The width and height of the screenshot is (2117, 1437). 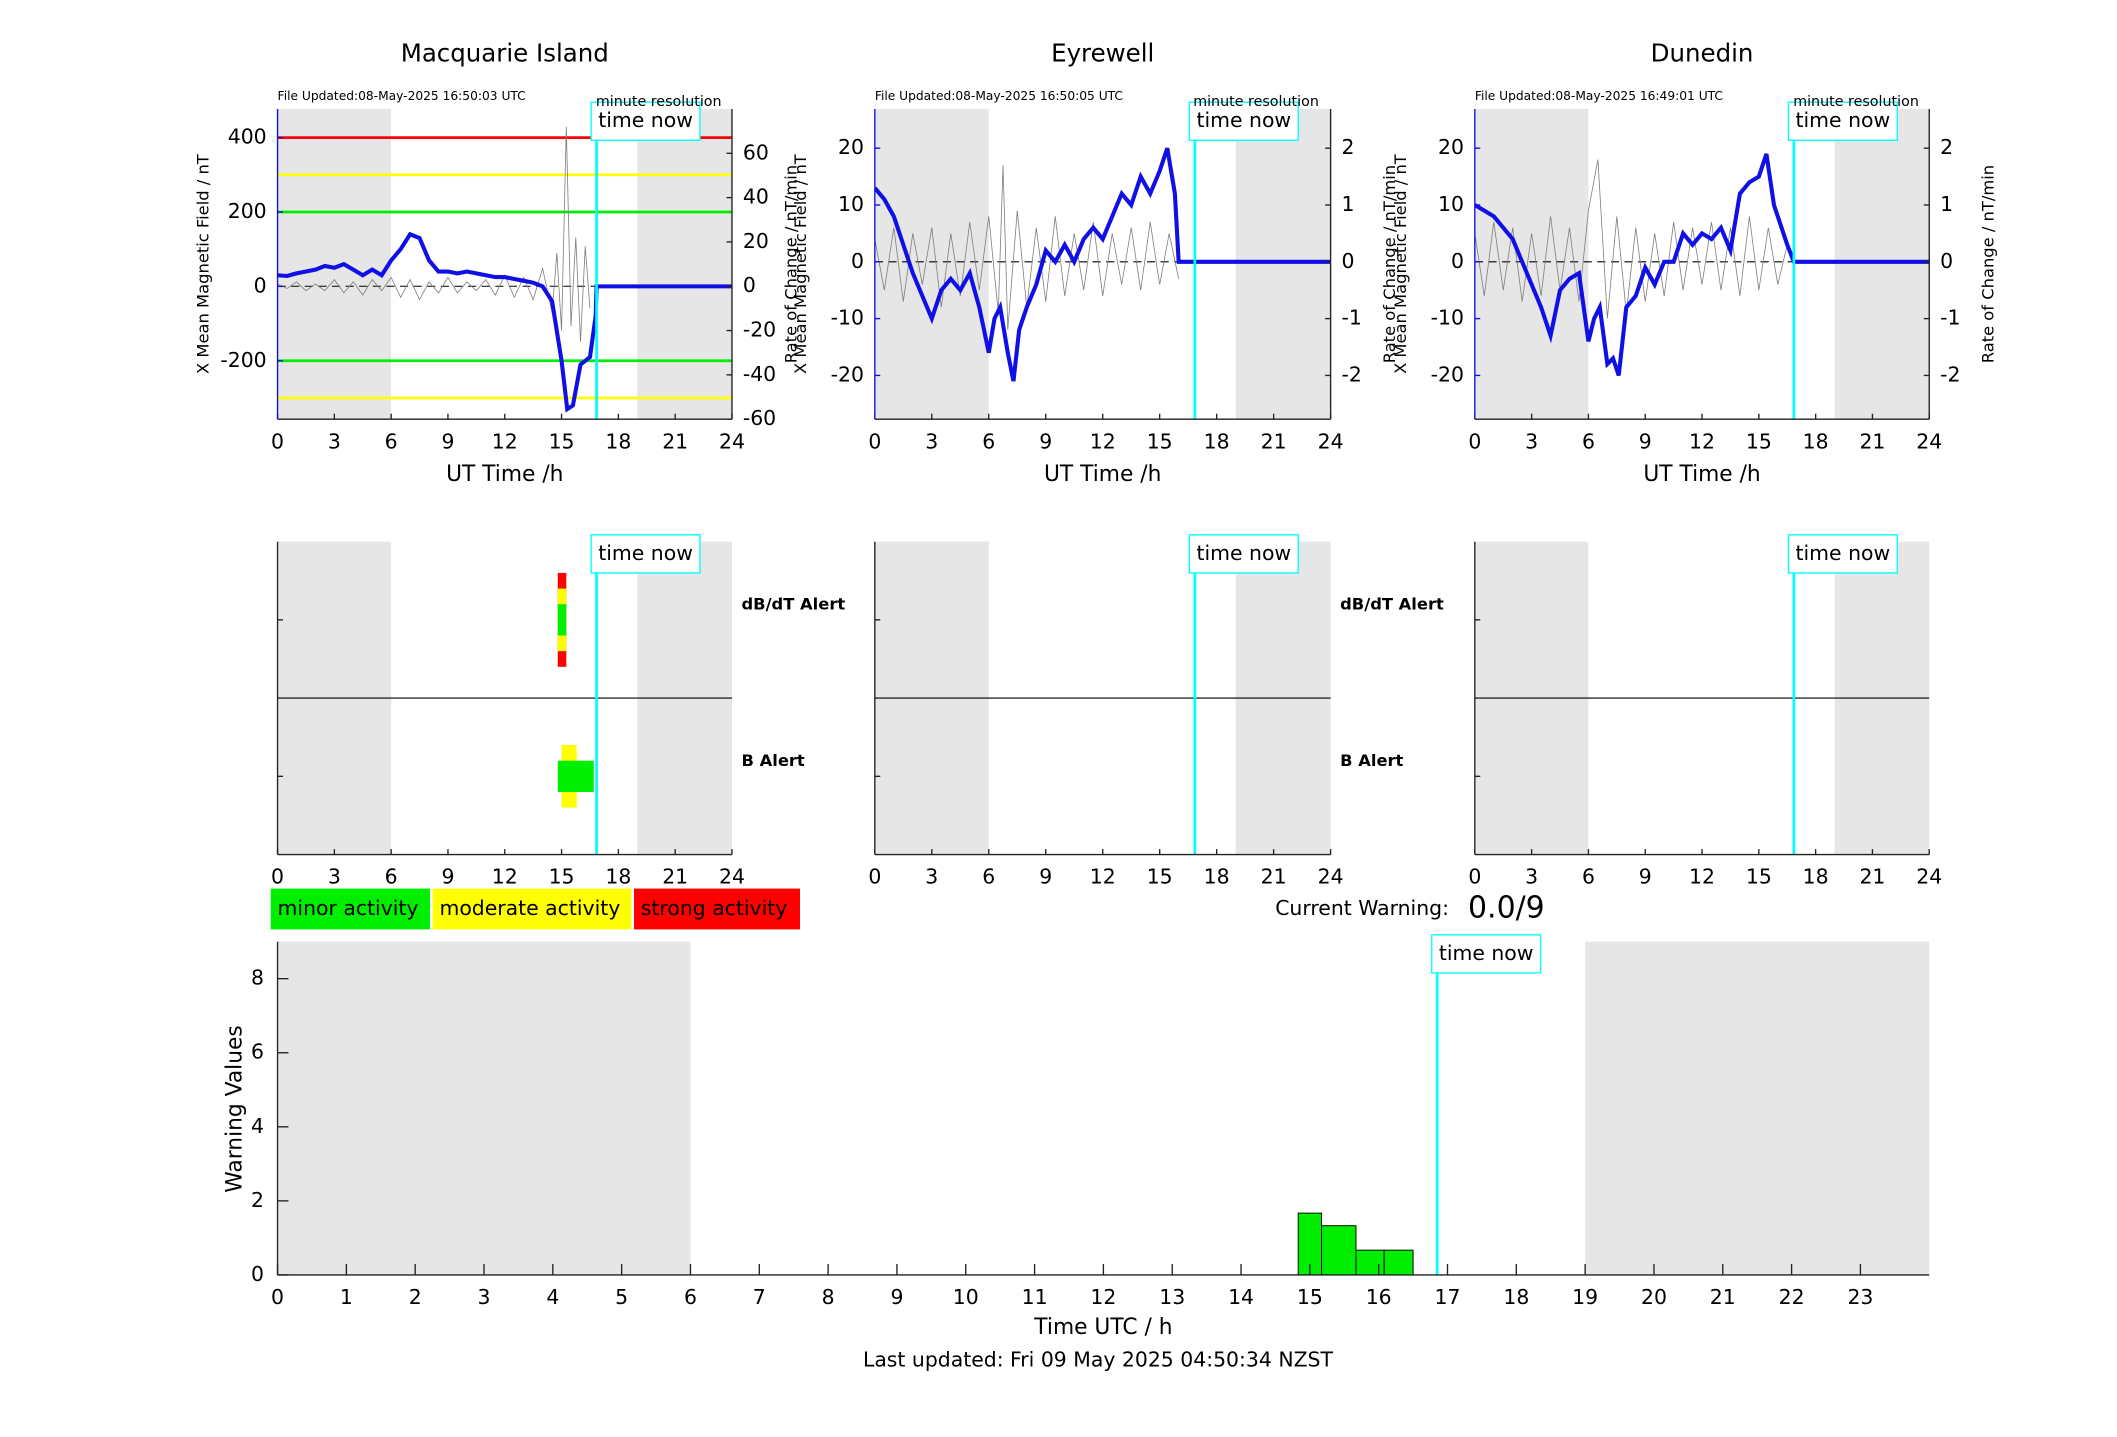 I want to click on y-axis-label: Warning Values, so click(x=234, y=1108).